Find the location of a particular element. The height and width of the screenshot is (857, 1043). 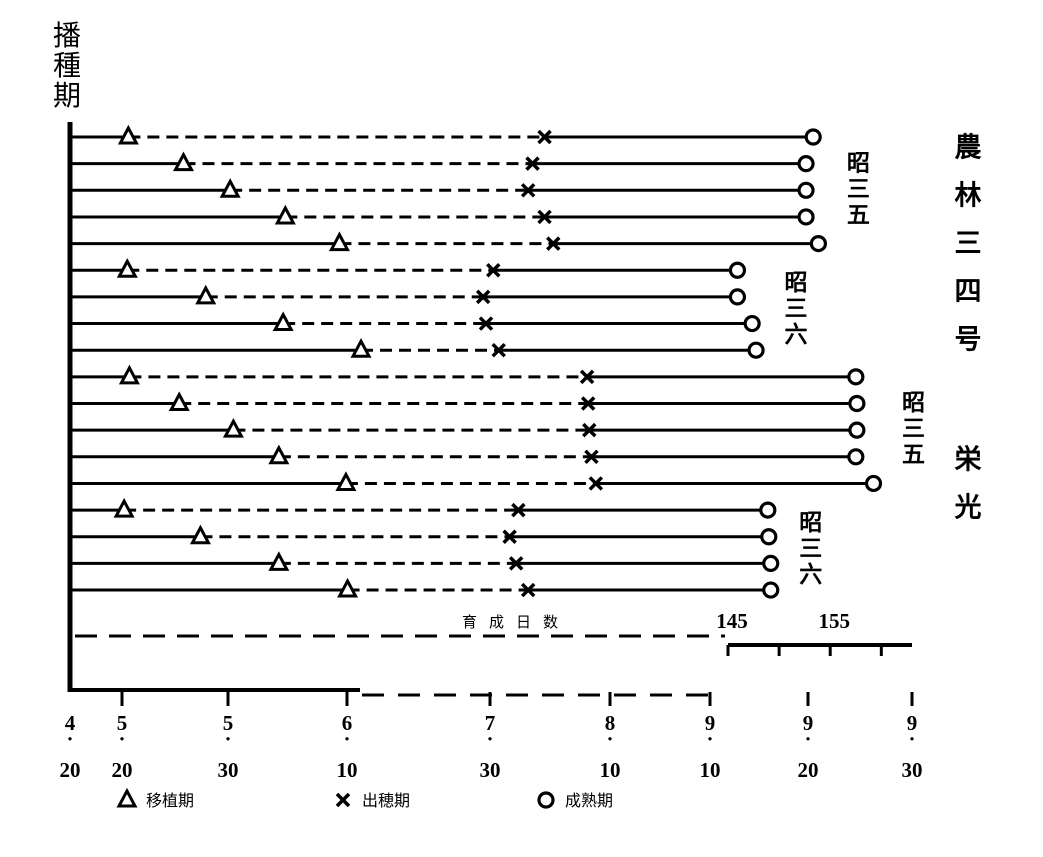

x-tick-label: 9 · 20 is located at coordinates (808, 746).